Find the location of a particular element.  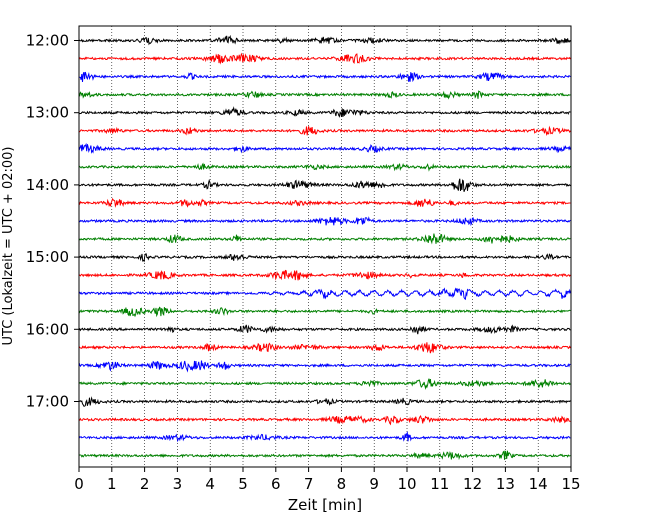

x-tick-label: 5 is located at coordinates (243, 484).